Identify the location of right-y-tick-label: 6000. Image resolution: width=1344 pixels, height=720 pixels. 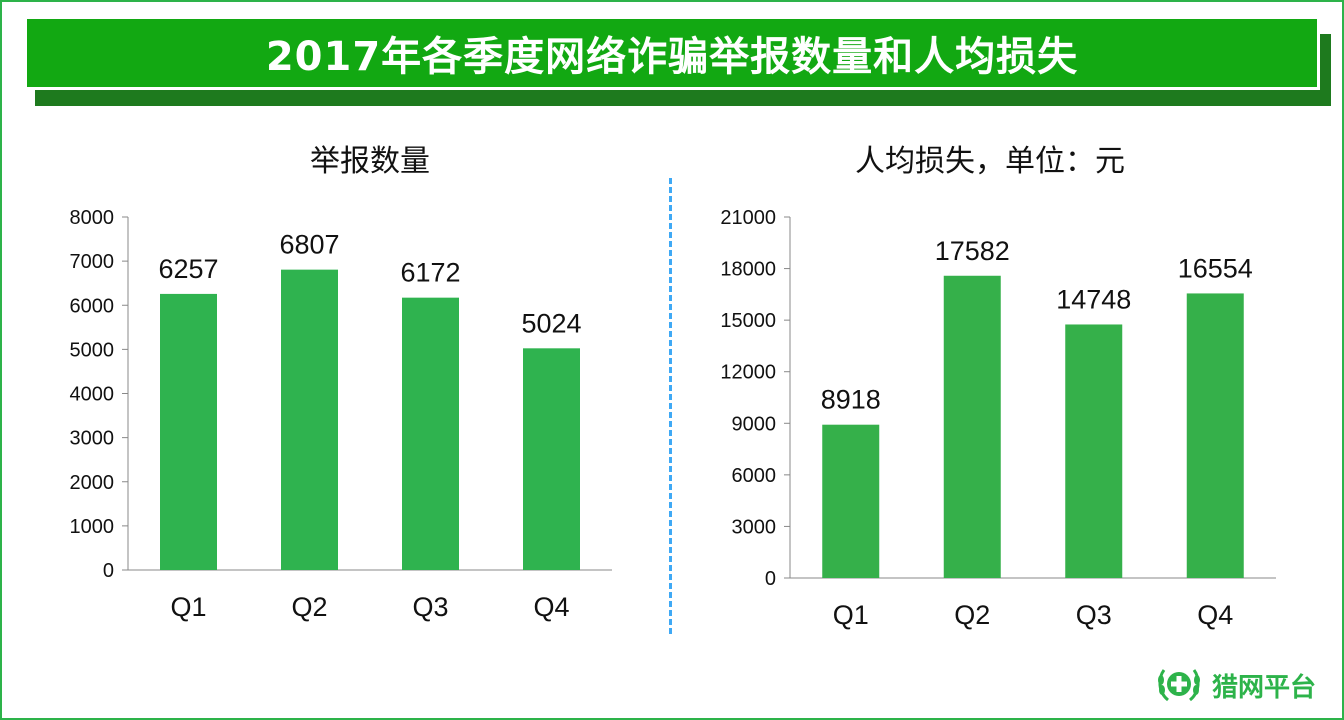
(754, 476).